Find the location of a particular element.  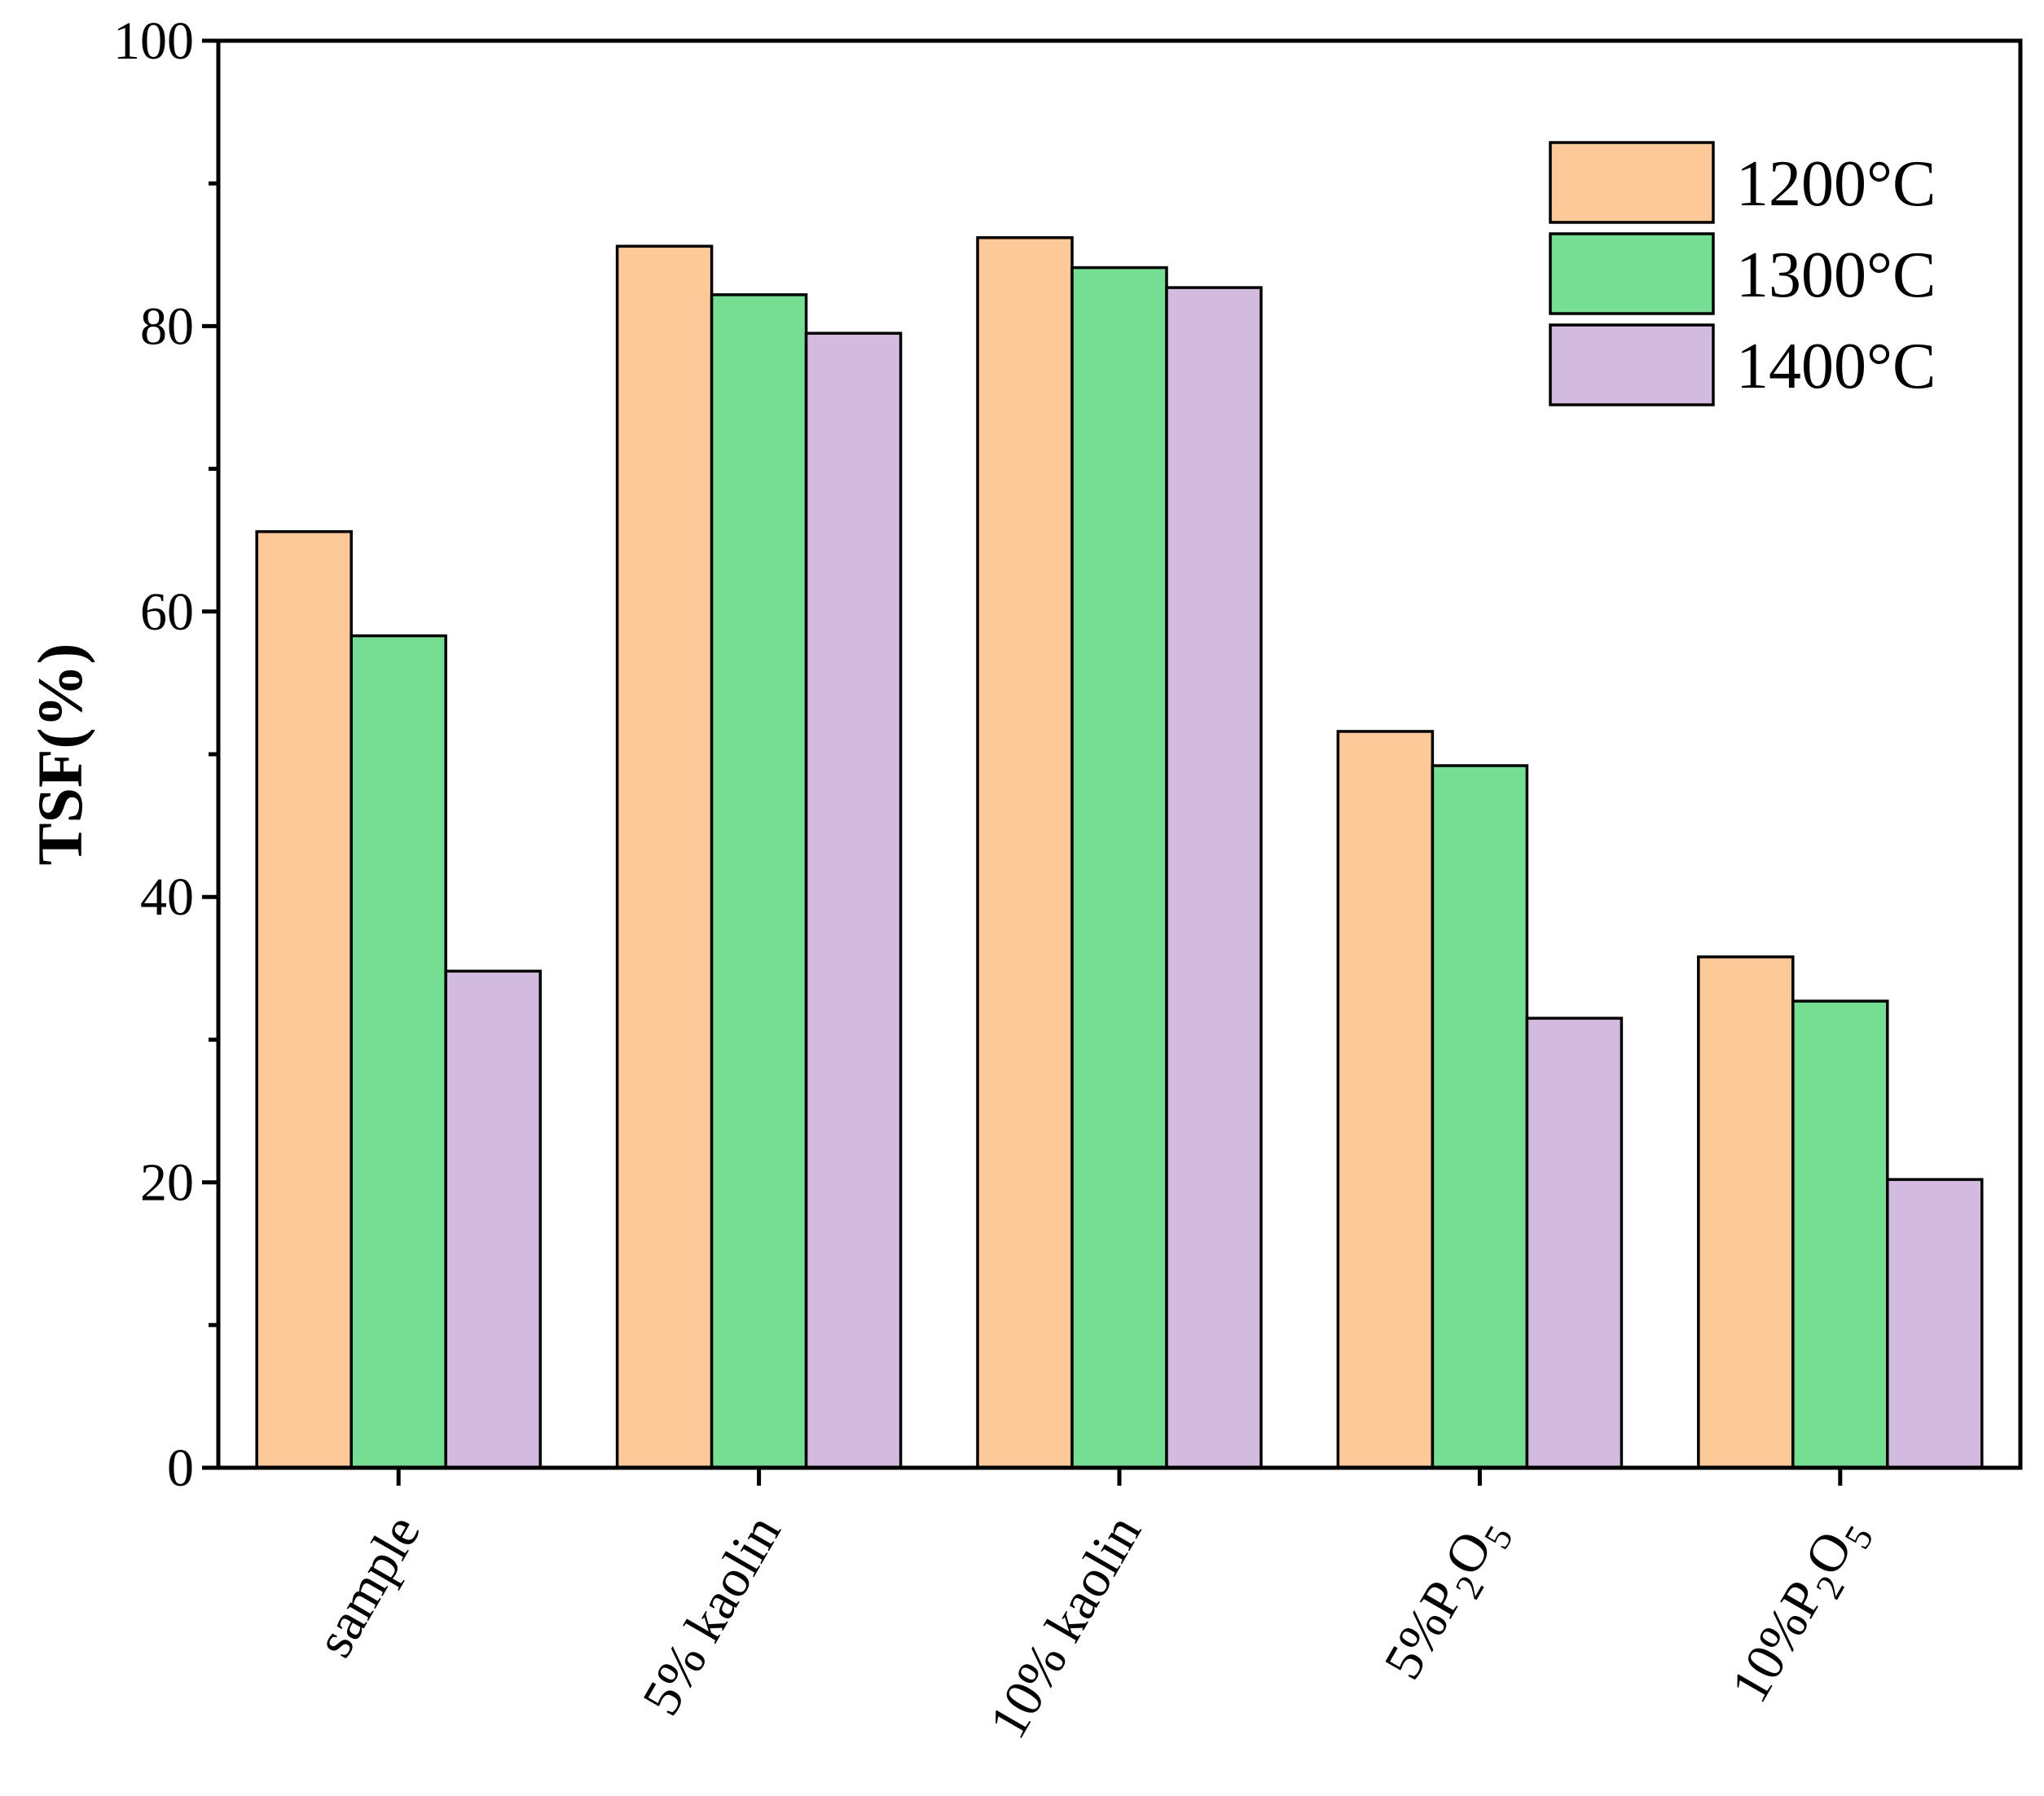

x-tick-label-main: 10% kaolin is located at coordinates (1065, 1626).